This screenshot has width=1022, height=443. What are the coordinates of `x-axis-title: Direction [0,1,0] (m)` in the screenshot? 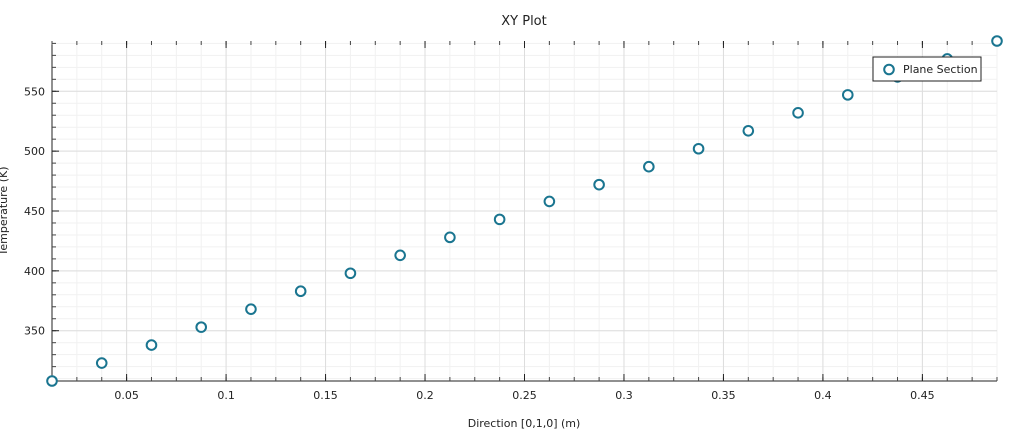 It's located at (524, 423).